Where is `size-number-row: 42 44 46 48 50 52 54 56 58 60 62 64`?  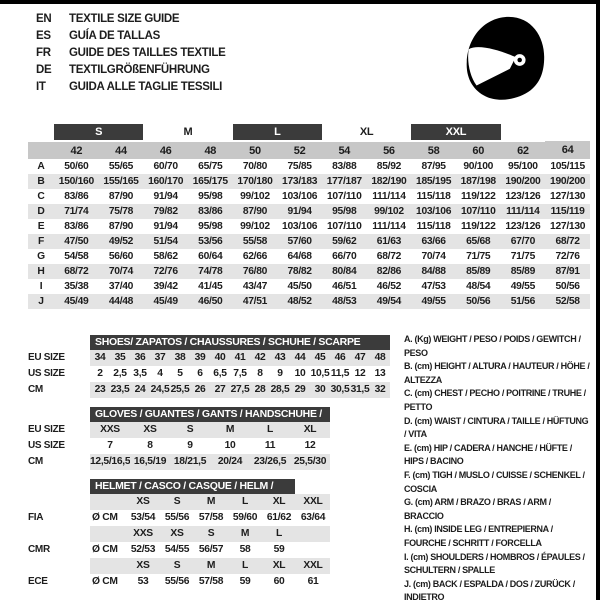 size-number-row: 42 44 46 48 50 52 54 56 58 60 62 64 is located at coordinates (309, 150).